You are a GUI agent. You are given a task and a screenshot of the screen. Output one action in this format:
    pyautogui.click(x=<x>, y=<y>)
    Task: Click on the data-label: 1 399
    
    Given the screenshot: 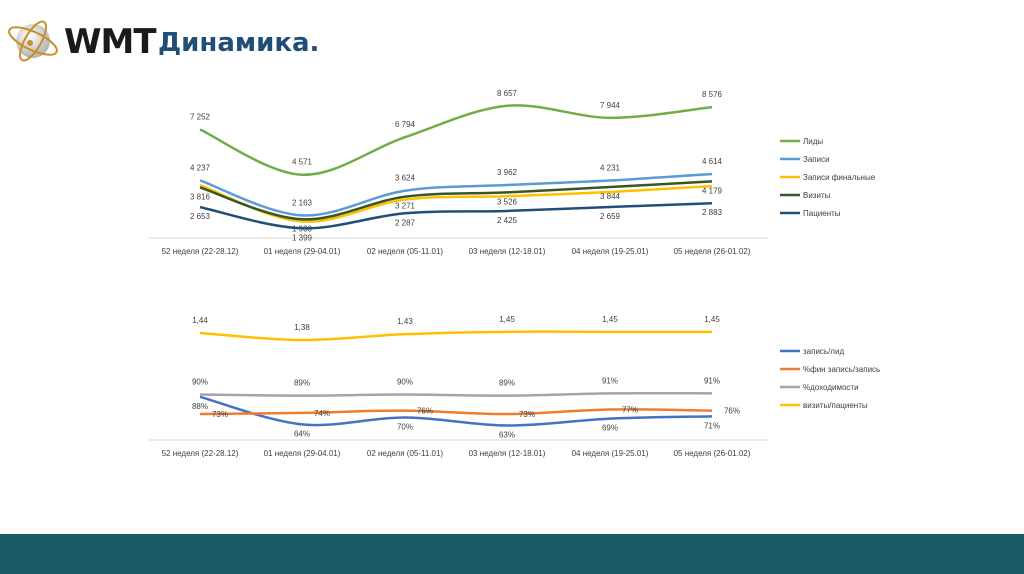 What is the action you would take?
    pyautogui.click(x=302, y=237)
    